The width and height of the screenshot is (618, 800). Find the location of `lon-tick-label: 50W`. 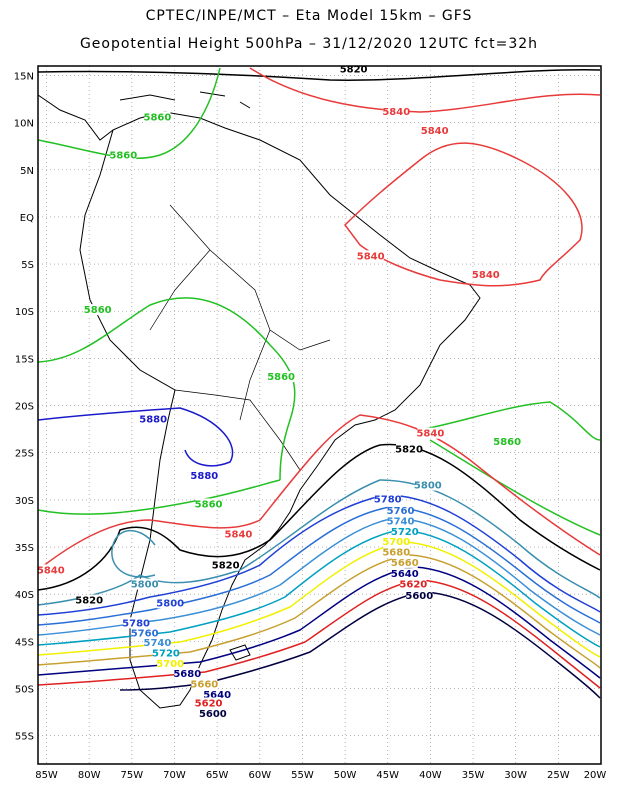

lon-tick-label: 50W is located at coordinates (345, 775).